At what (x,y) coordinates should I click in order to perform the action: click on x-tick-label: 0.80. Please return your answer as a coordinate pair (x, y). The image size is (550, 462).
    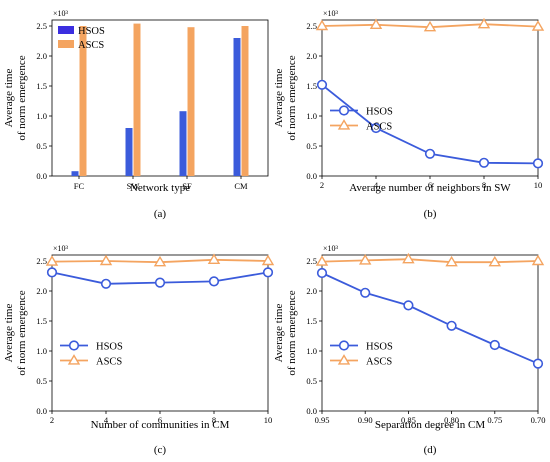
    Looking at the image, I should click on (451, 420).